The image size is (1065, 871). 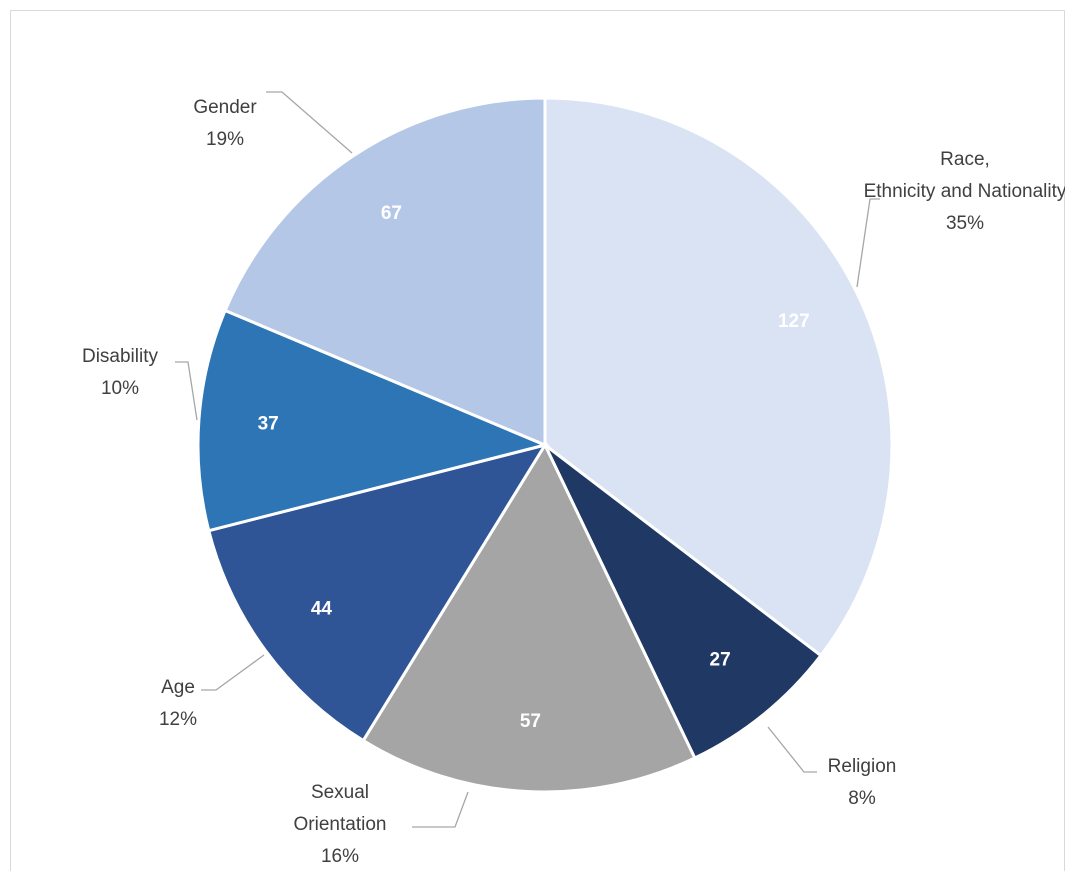 I want to click on percent-label: 10%, so click(x=120, y=388).